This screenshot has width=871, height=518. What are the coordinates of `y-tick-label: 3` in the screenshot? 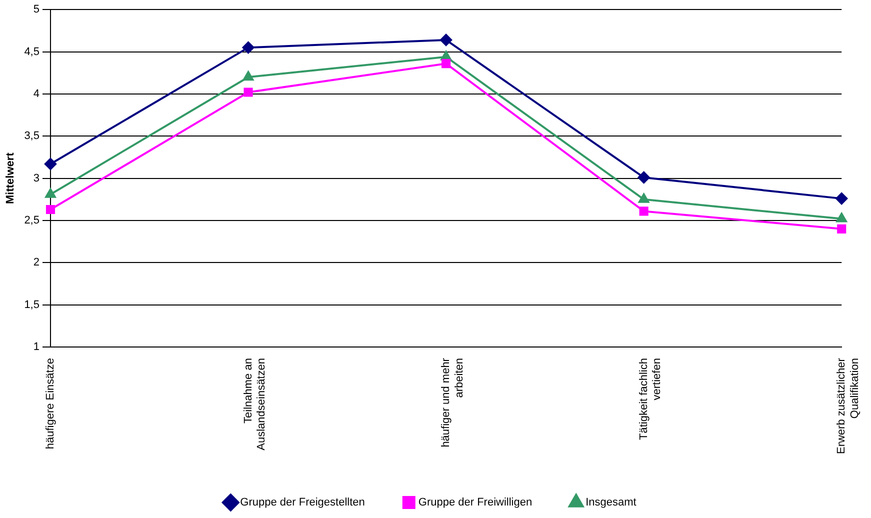 It's located at (36, 178).